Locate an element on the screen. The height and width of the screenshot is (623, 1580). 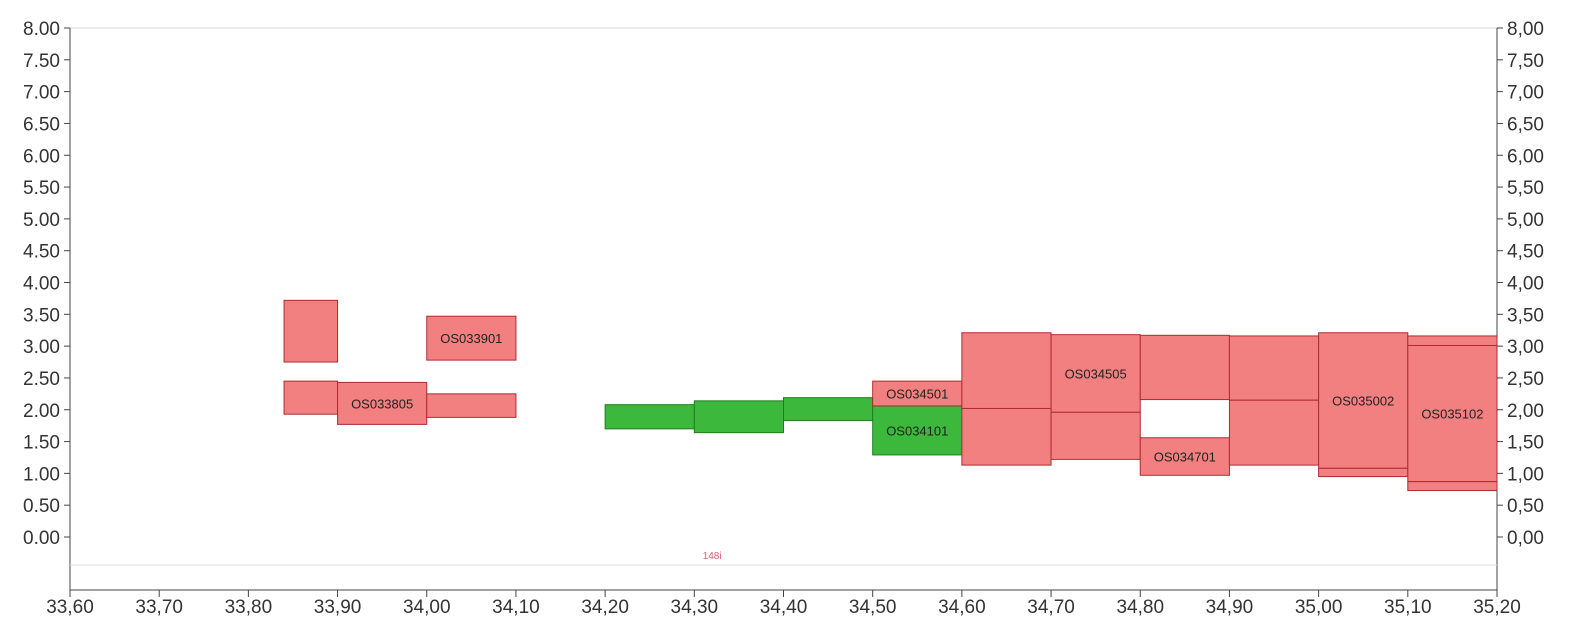
y-tick-label-right: 3,00 is located at coordinates (1525, 347).